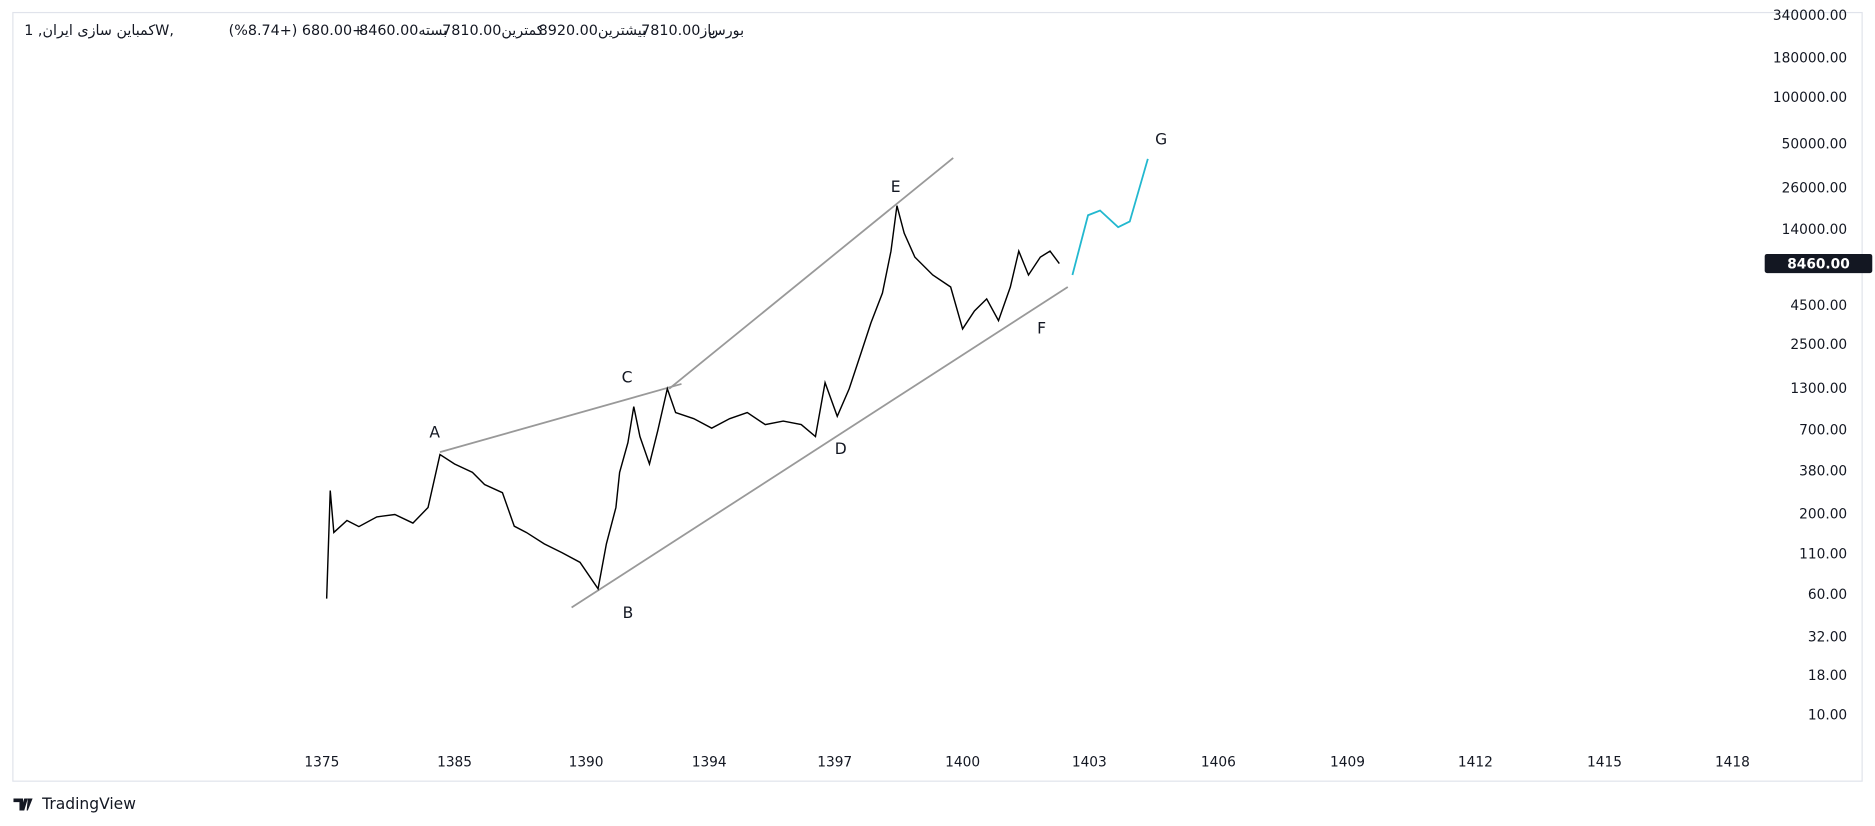 This screenshot has height=826, width=1875. What do you see at coordinates (388, 31) in the screenshot?
I see `close-value: 8460.00` at bounding box center [388, 31].